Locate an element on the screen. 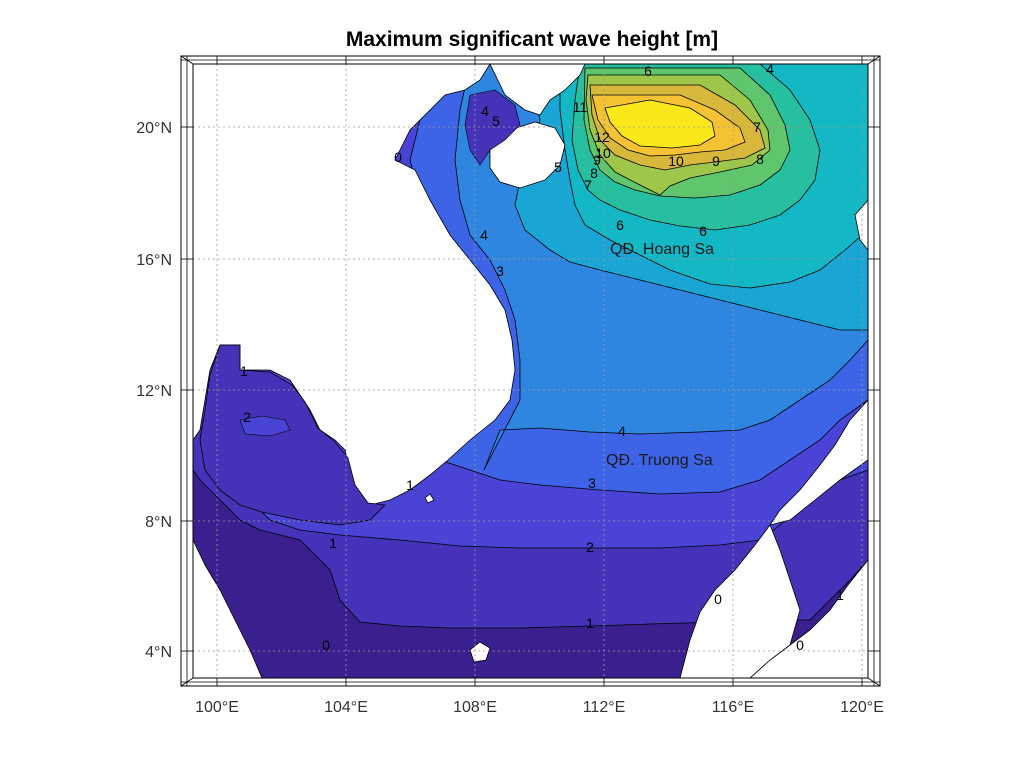 Image resolution: width=1024 pixels, height=768 pixels. place-label-hoang-sa: QĐ. Hoang Sa is located at coordinates (662, 249).